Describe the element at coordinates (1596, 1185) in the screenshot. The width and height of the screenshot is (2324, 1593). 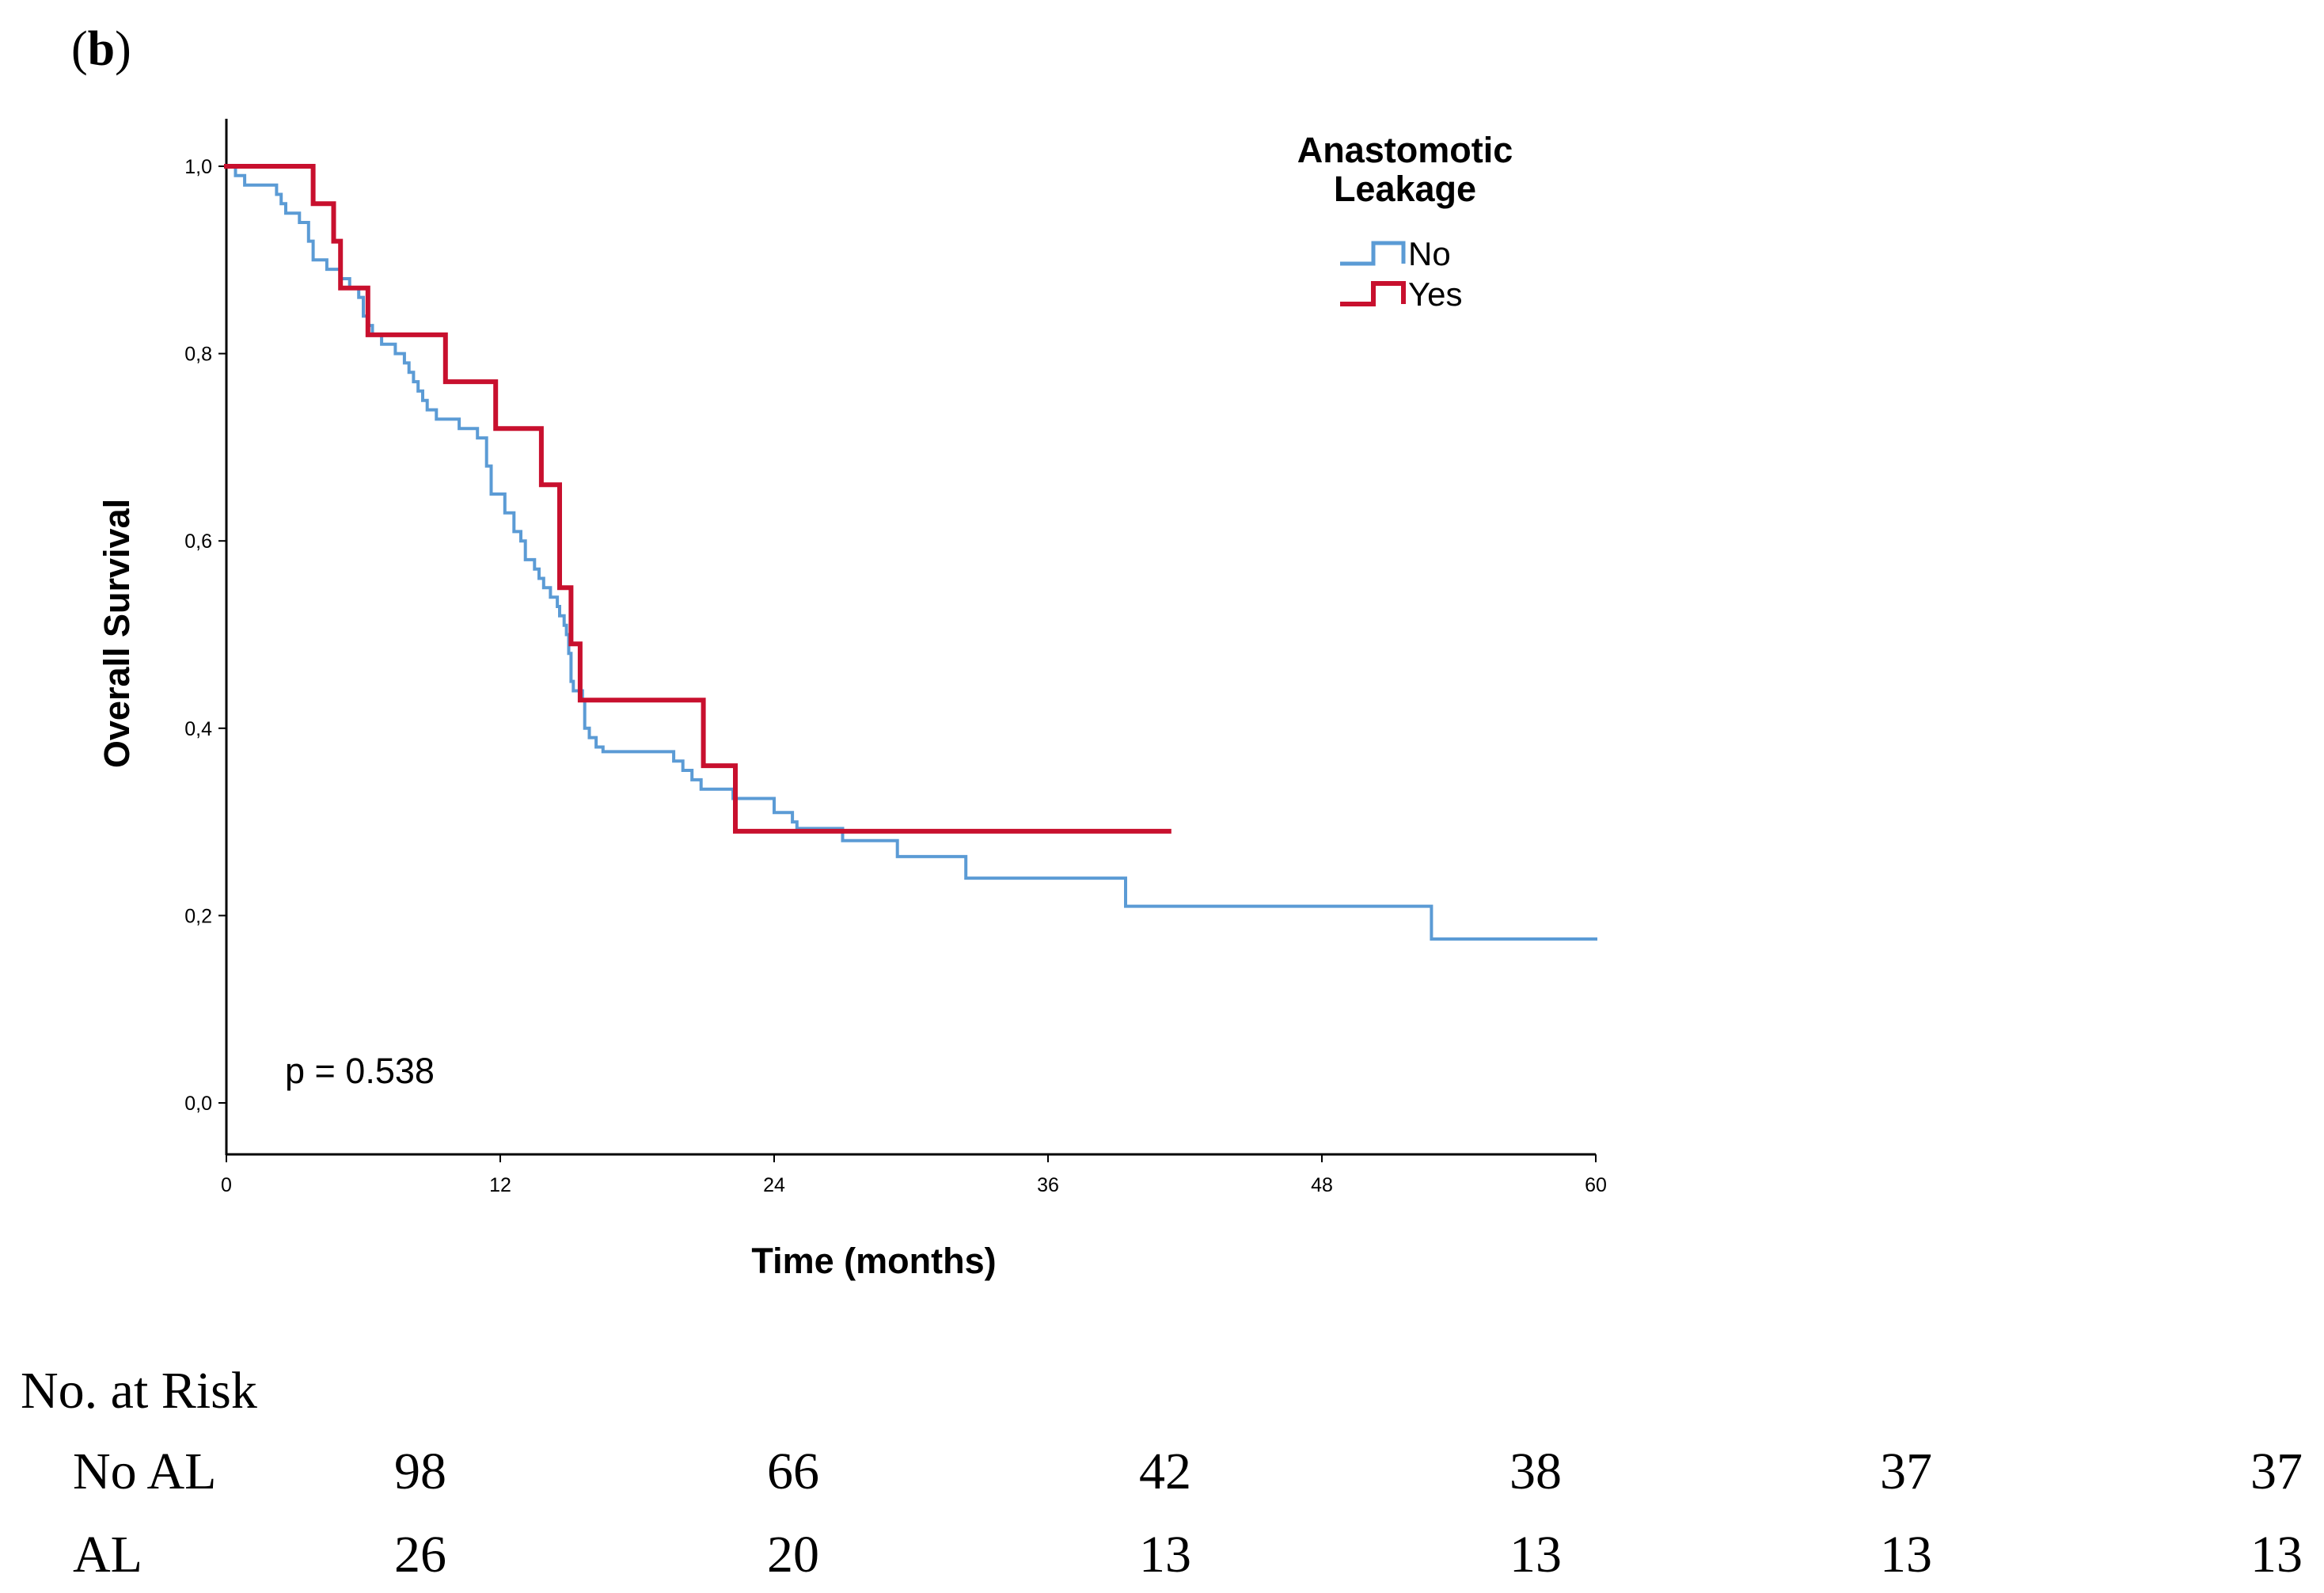
I see `x-tick-label: 60` at that location.